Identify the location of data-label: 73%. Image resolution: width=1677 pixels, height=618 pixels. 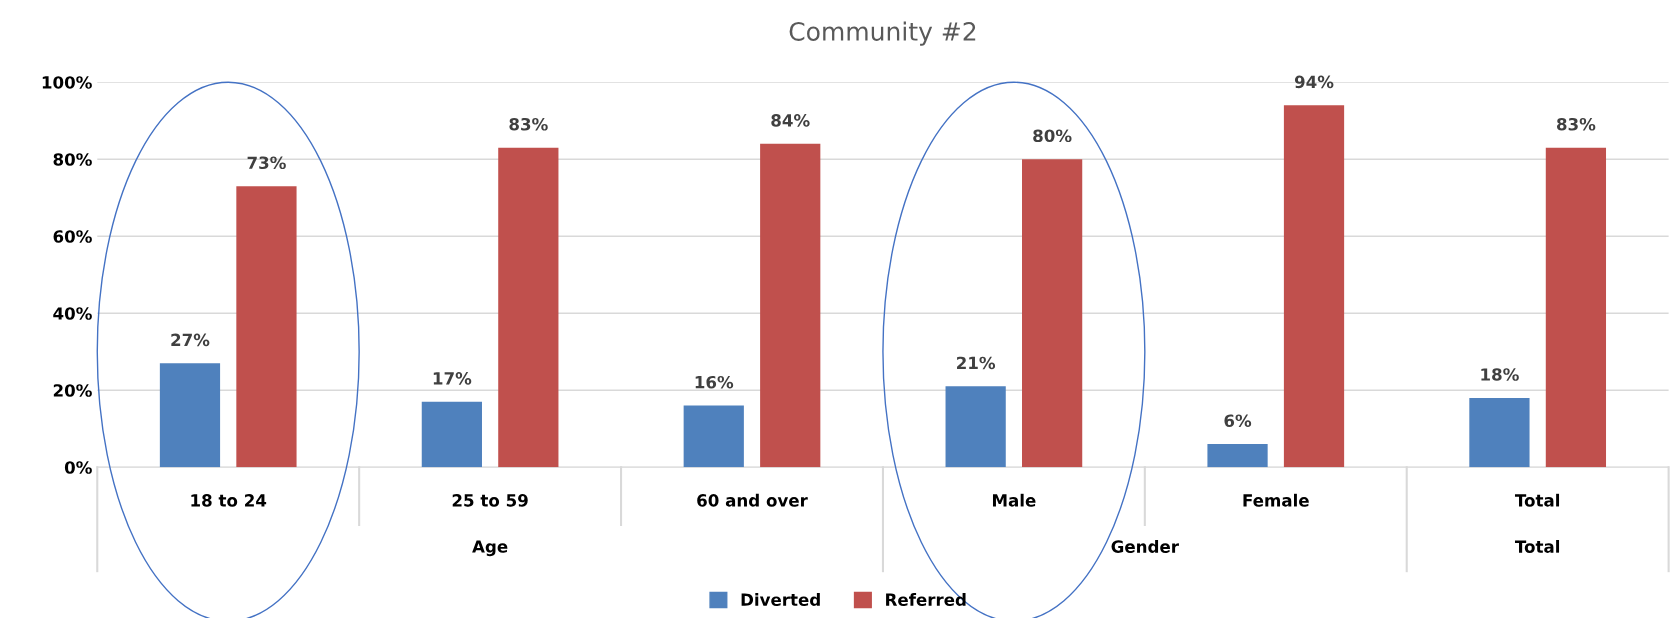
(266, 163).